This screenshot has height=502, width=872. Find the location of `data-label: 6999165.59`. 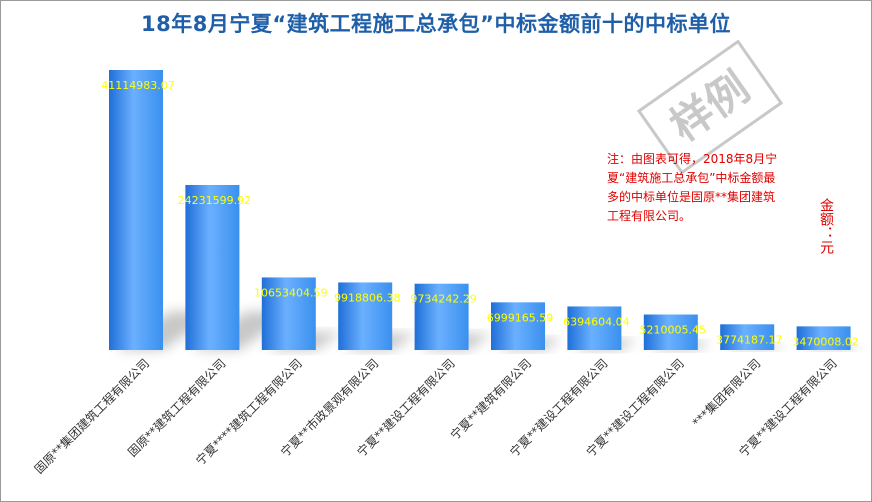

data-label: 6999165.59 is located at coordinates (520, 317).